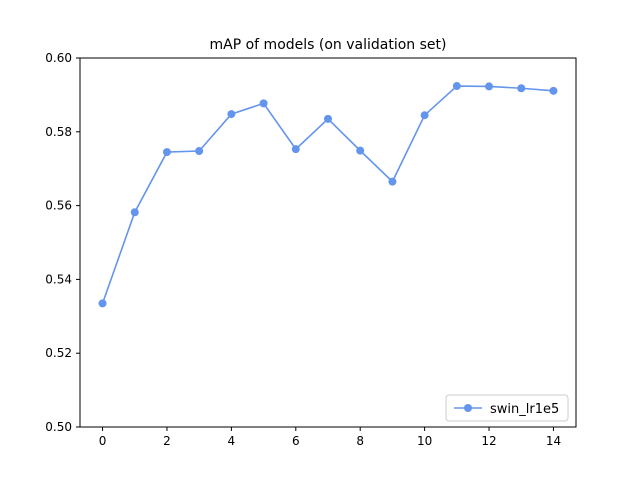 This screenshot has height=484, width=640. I want to click on y-tick-label: 0.56, so click(58, 206).